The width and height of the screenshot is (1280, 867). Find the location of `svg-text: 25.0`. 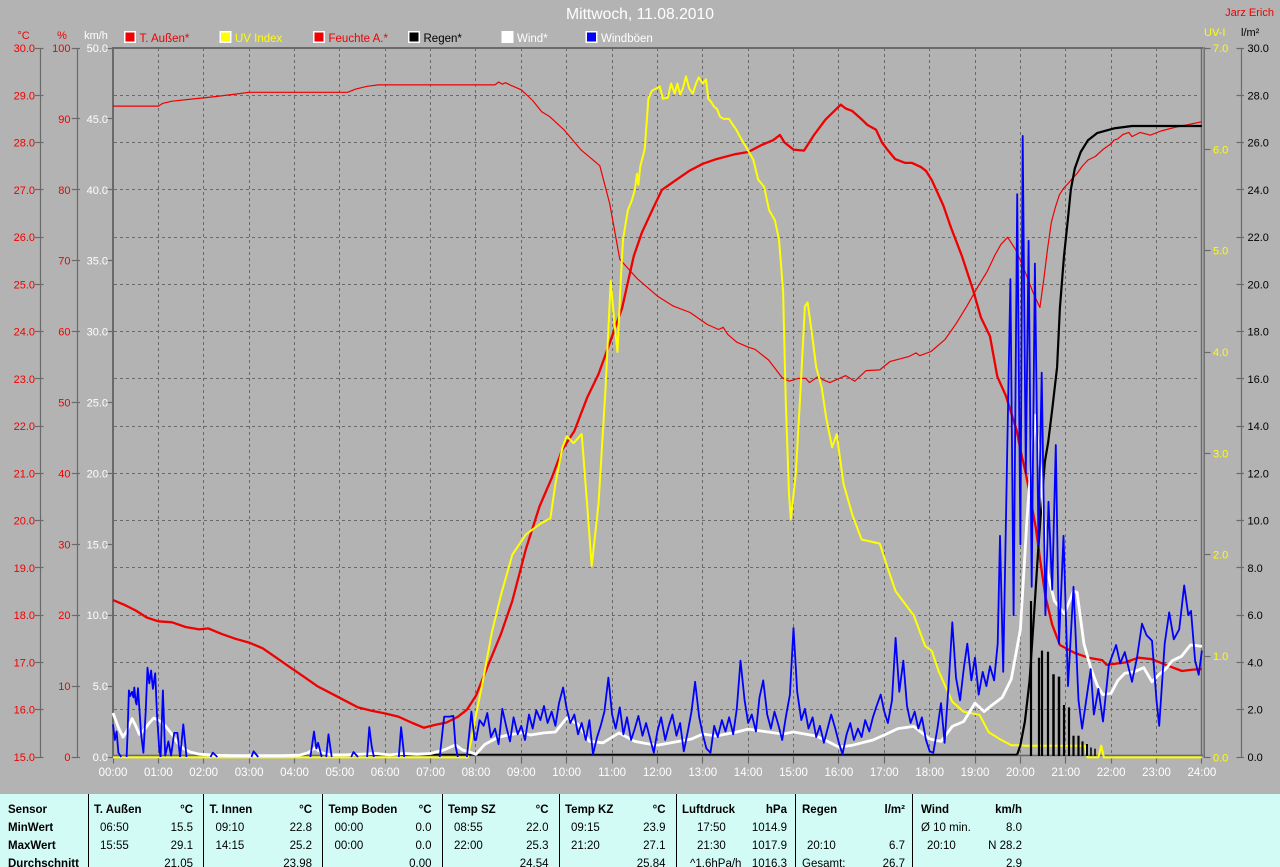

svg-text: 25.0 is located at coordinates (24, 285).